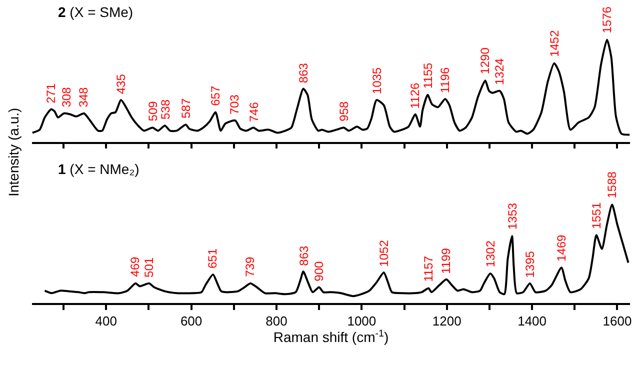 The image size is (640, 365). What do you see at coordinates (153, 111) in the screenshot?
I see `annotation: 509` at bounding box center [153, 111].